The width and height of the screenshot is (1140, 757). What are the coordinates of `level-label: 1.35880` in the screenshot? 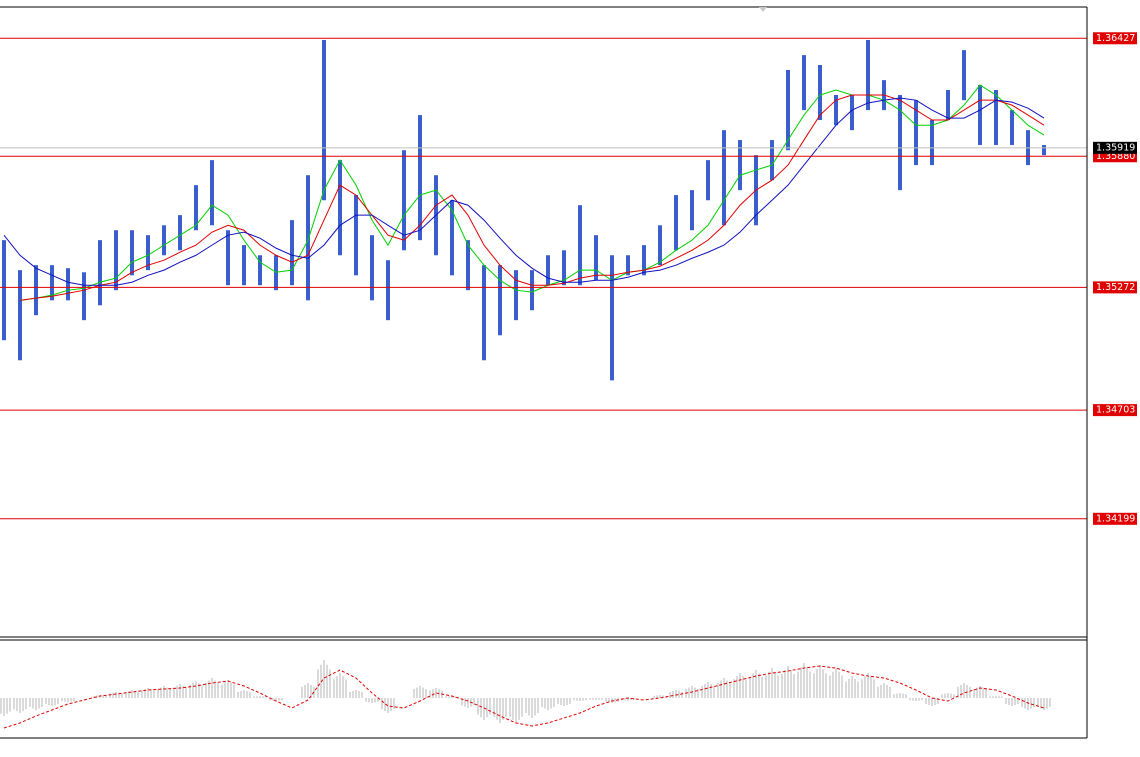 It's located at (1115, 156).